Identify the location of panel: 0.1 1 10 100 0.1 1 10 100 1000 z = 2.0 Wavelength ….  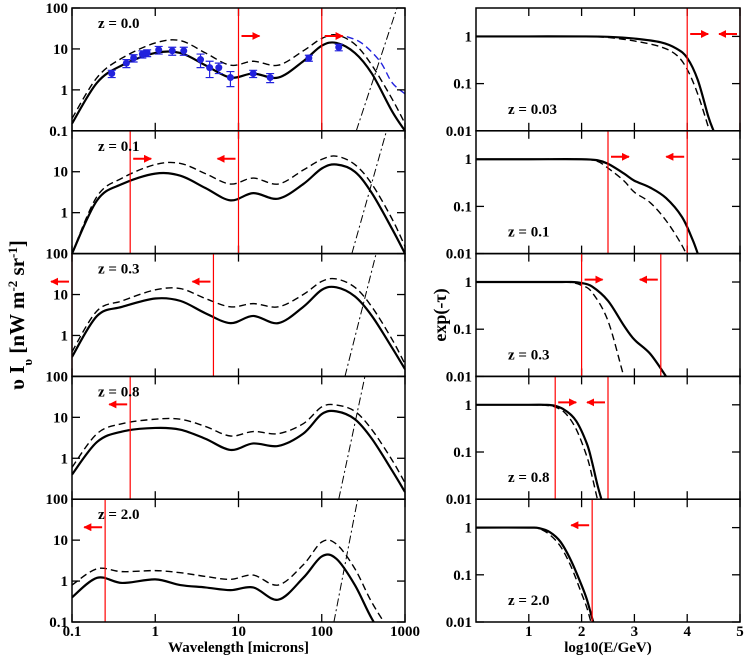
(233, 574).